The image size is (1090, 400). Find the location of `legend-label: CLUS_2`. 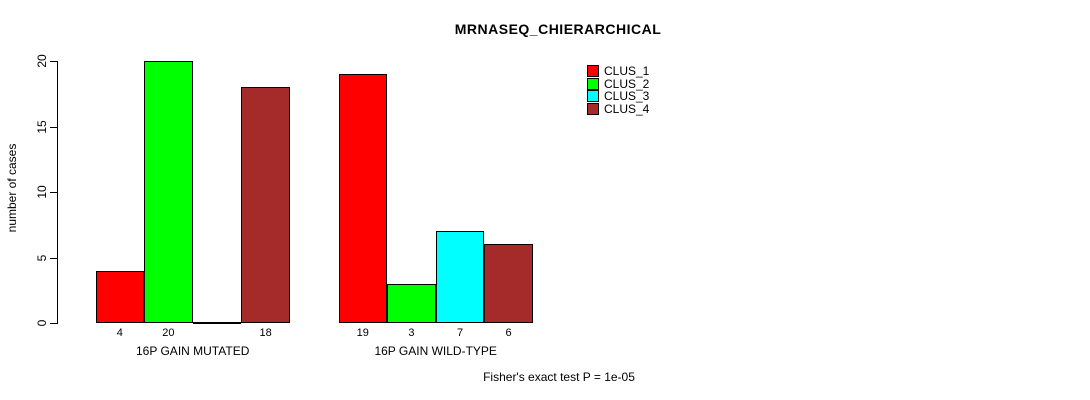

legend-label: CLUS_2 is located at coordinates (627, 83).